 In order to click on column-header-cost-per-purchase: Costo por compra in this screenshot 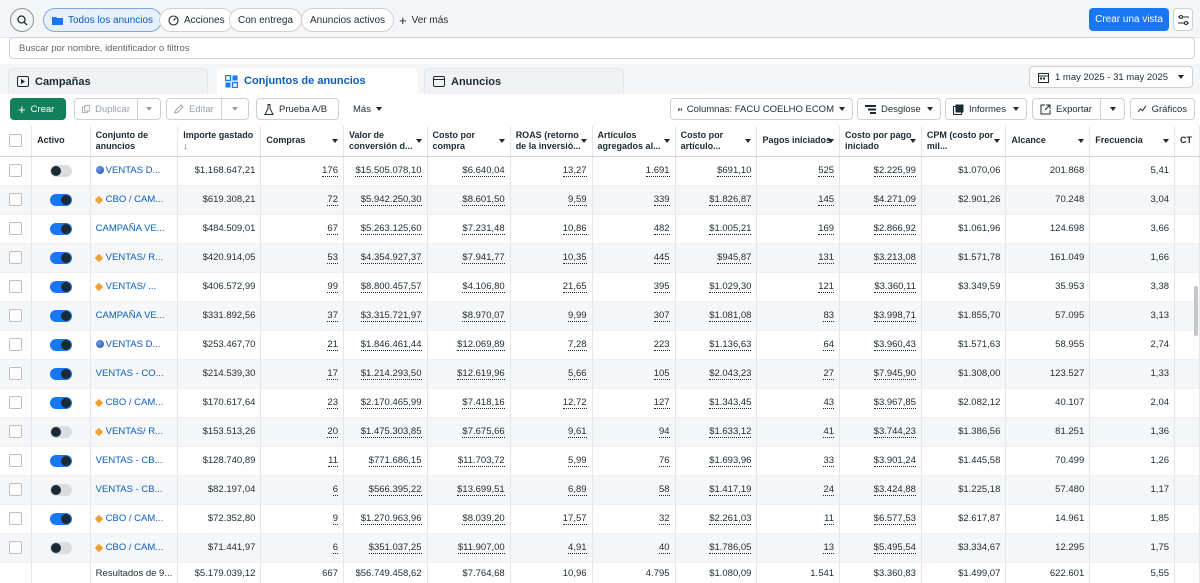, I will do `click(469, 141)`.